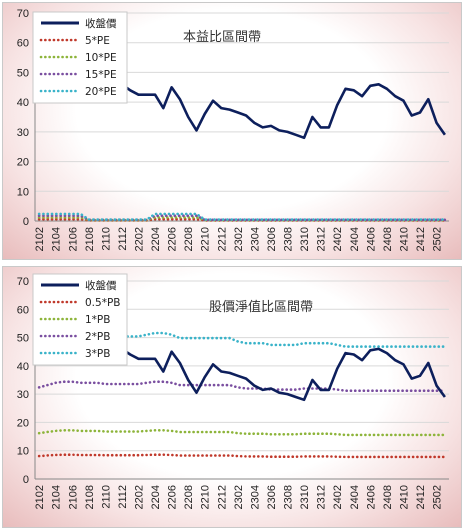  Describe the element at coordinates (97, 41) in the screenshot. I see `legend-label: 5*PE` at that location.